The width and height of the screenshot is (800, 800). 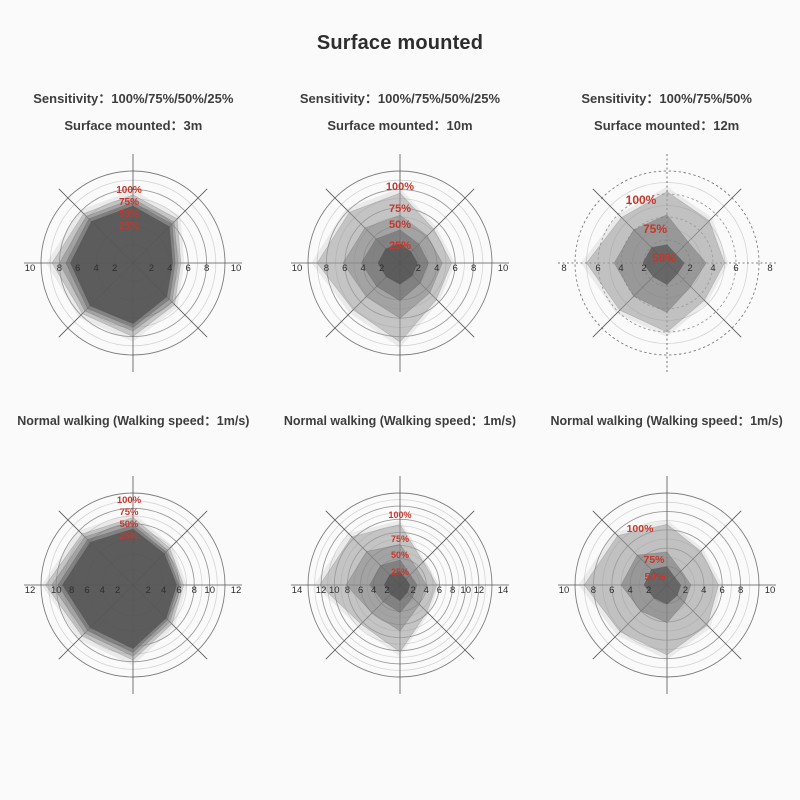 What do you see at coordinates (400, 43) in the screenshot?
I see `page-title: Surface mounted` at bounding box center [400, 43].